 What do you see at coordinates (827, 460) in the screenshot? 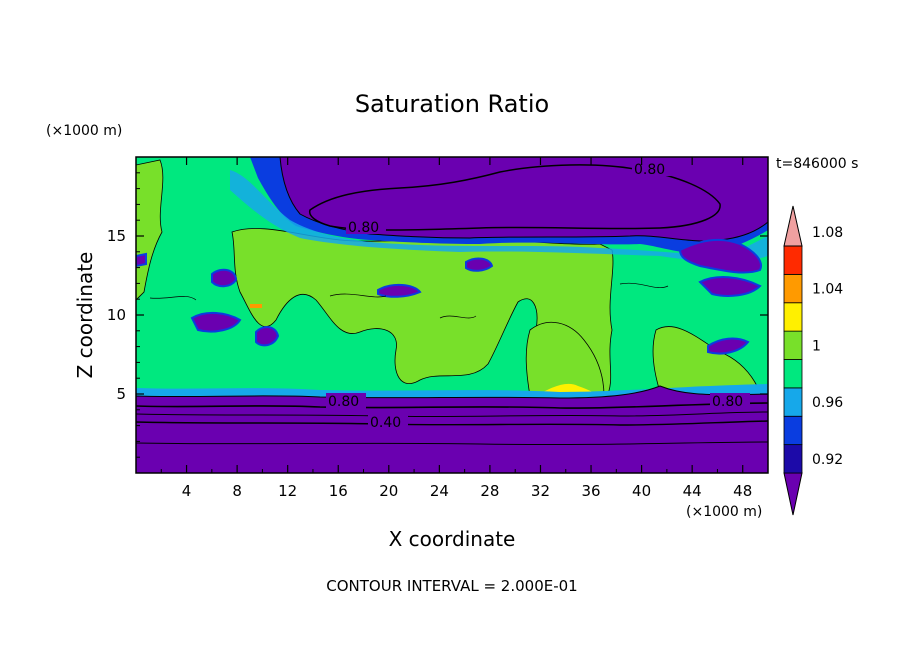
I see `colorbar-tick-label: 0.92` at bounding box center [827, 460].